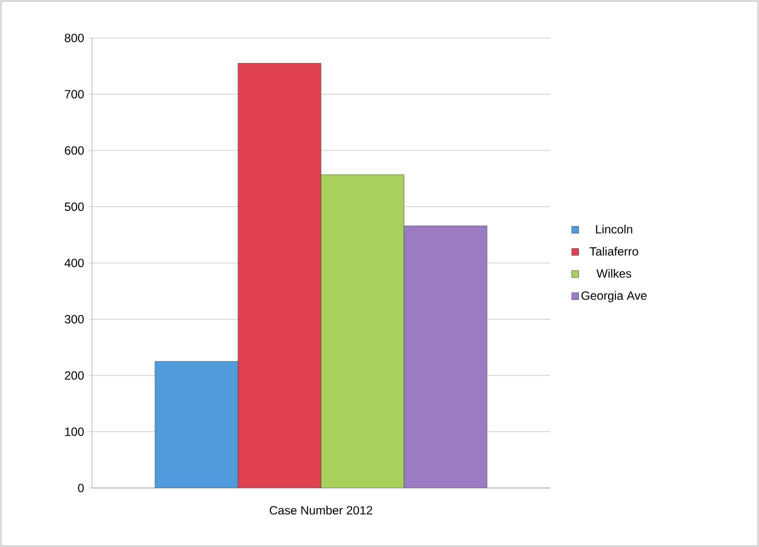 Image resolution: width=759 pixels, height=547 pixels. Describe the element at coordinates (74, 375) in the screenshot. I see `y-tick-label: 200` at that location.